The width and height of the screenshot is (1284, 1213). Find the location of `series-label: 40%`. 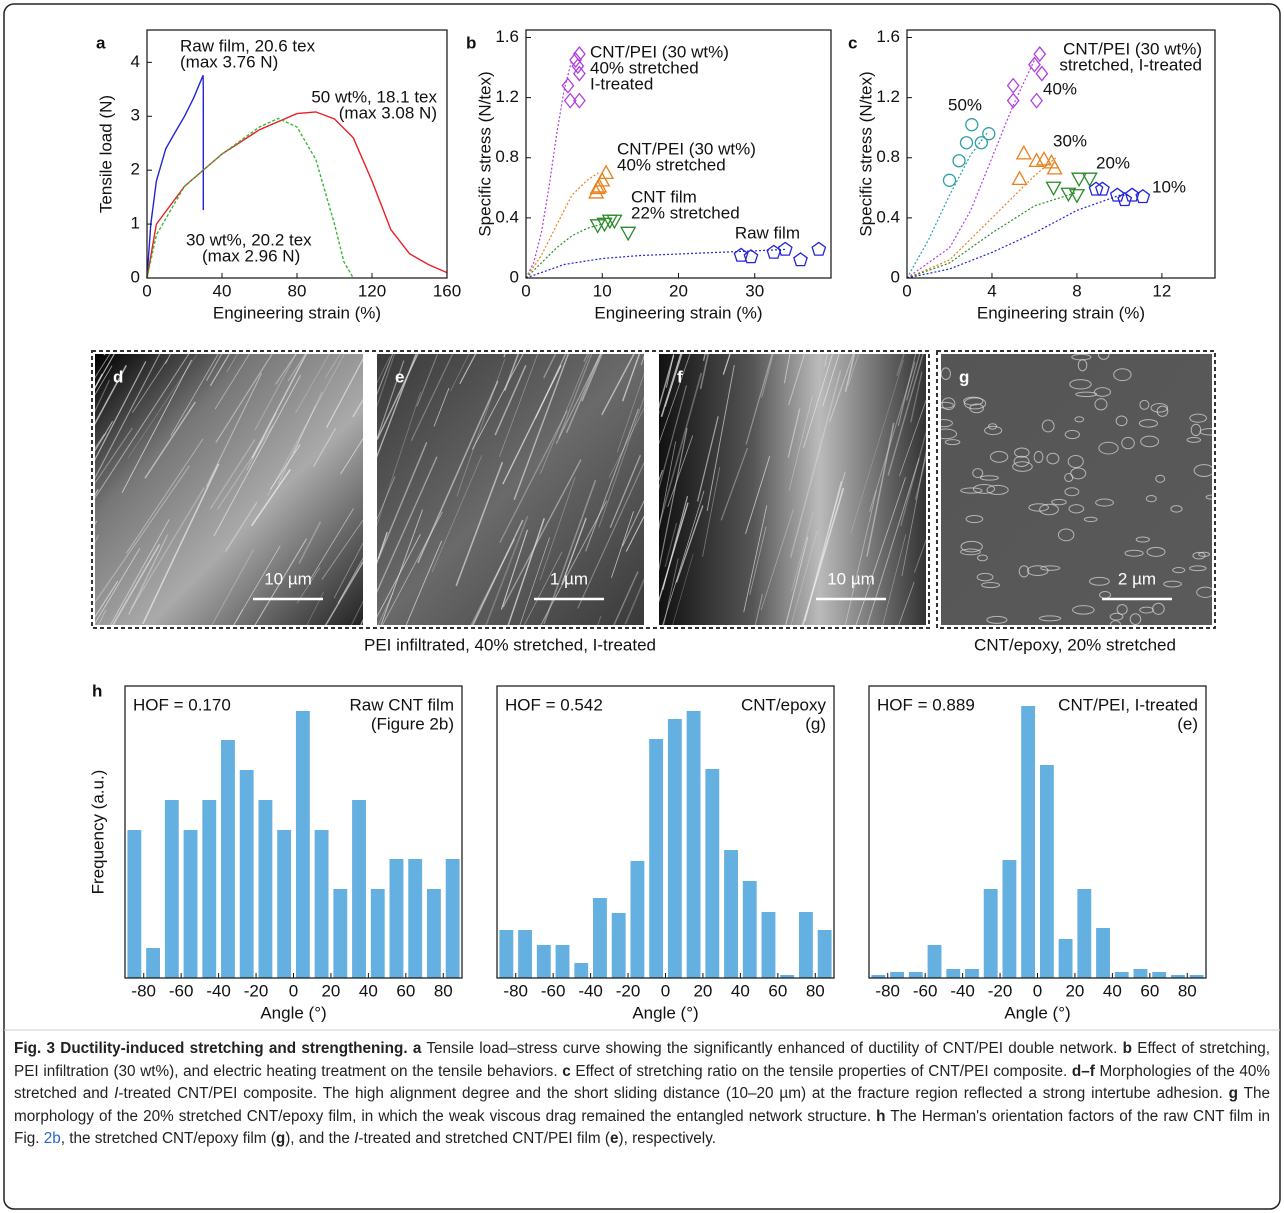

series-label: 40% is located at coordinates (1060, 88).